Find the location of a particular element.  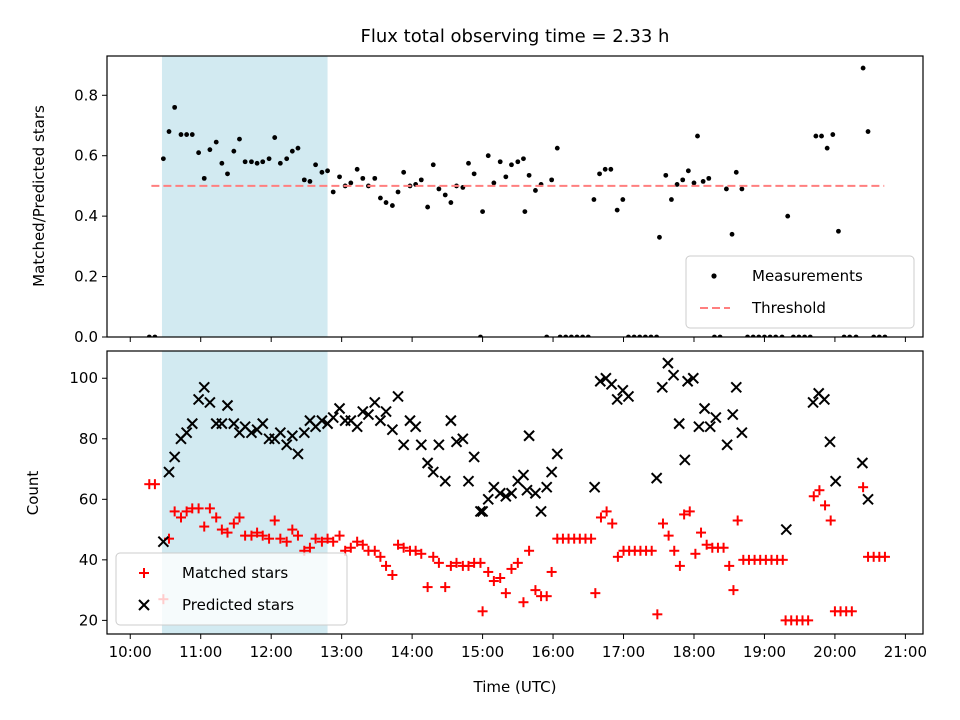

y-tick-label: 60 is located at coordinates (88, 499).